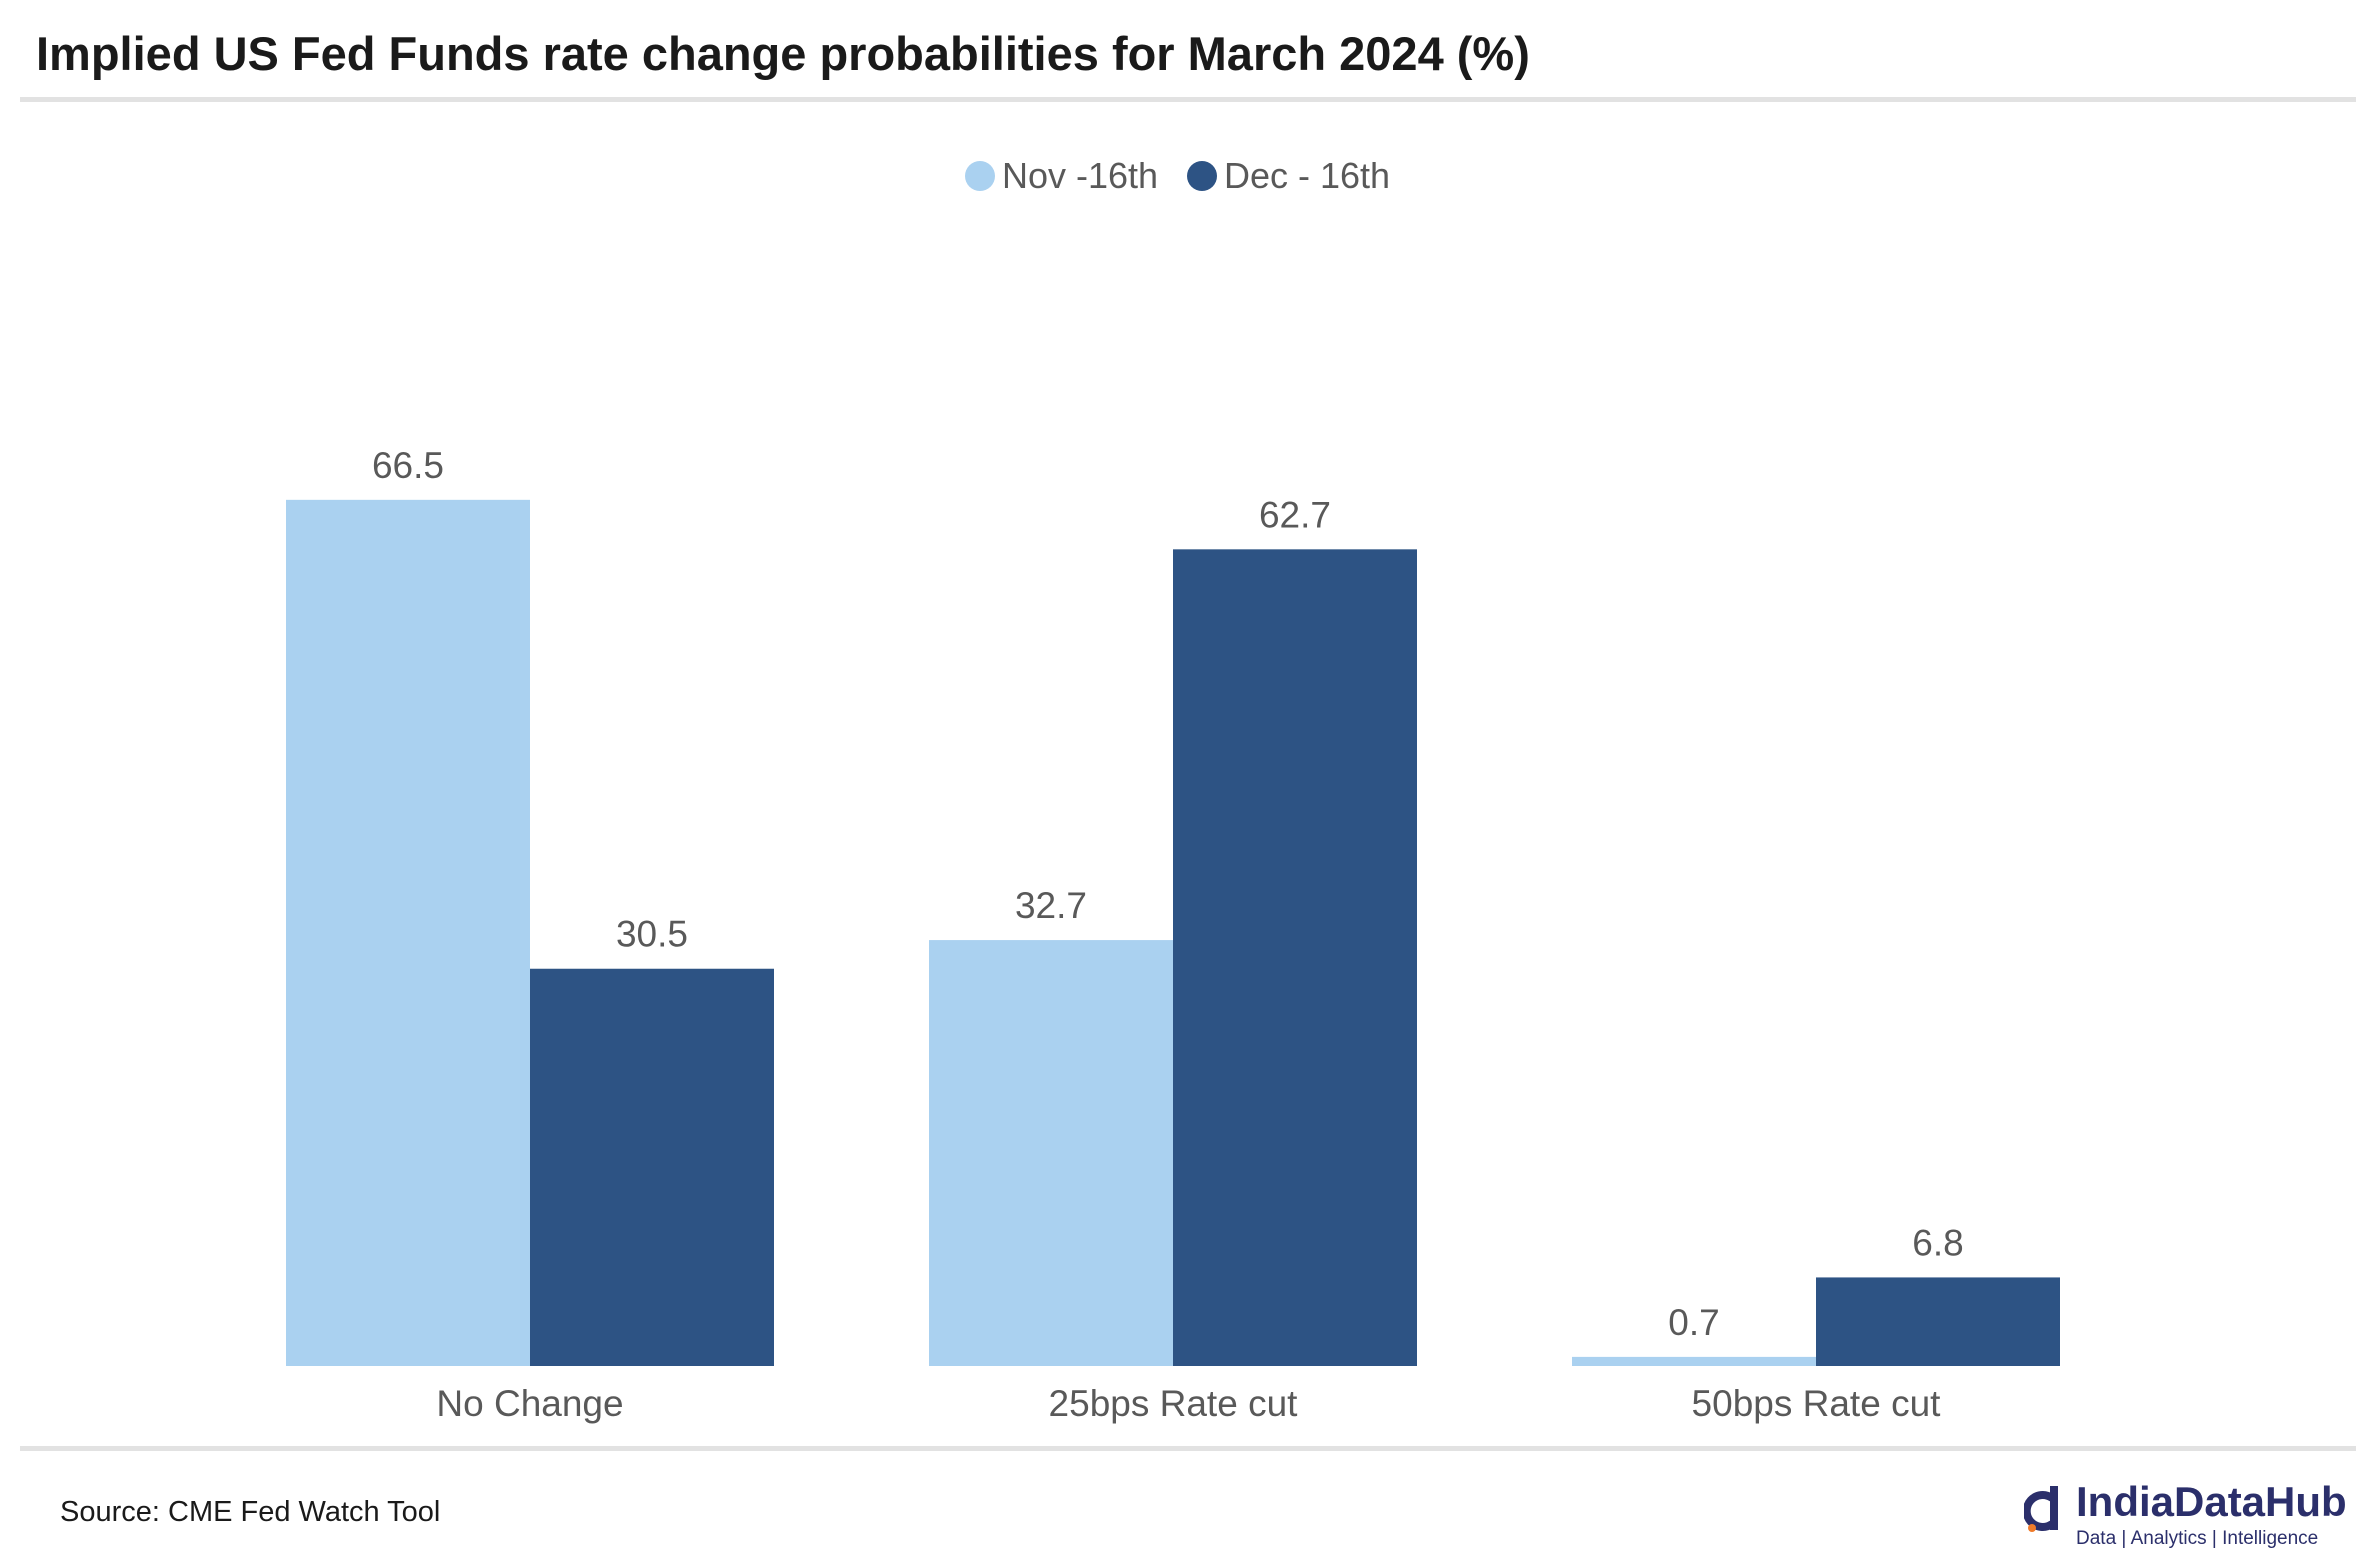 This screenshot has width=2376, height=1567. I want to click on data-label: 30.5, so click(652, 934).